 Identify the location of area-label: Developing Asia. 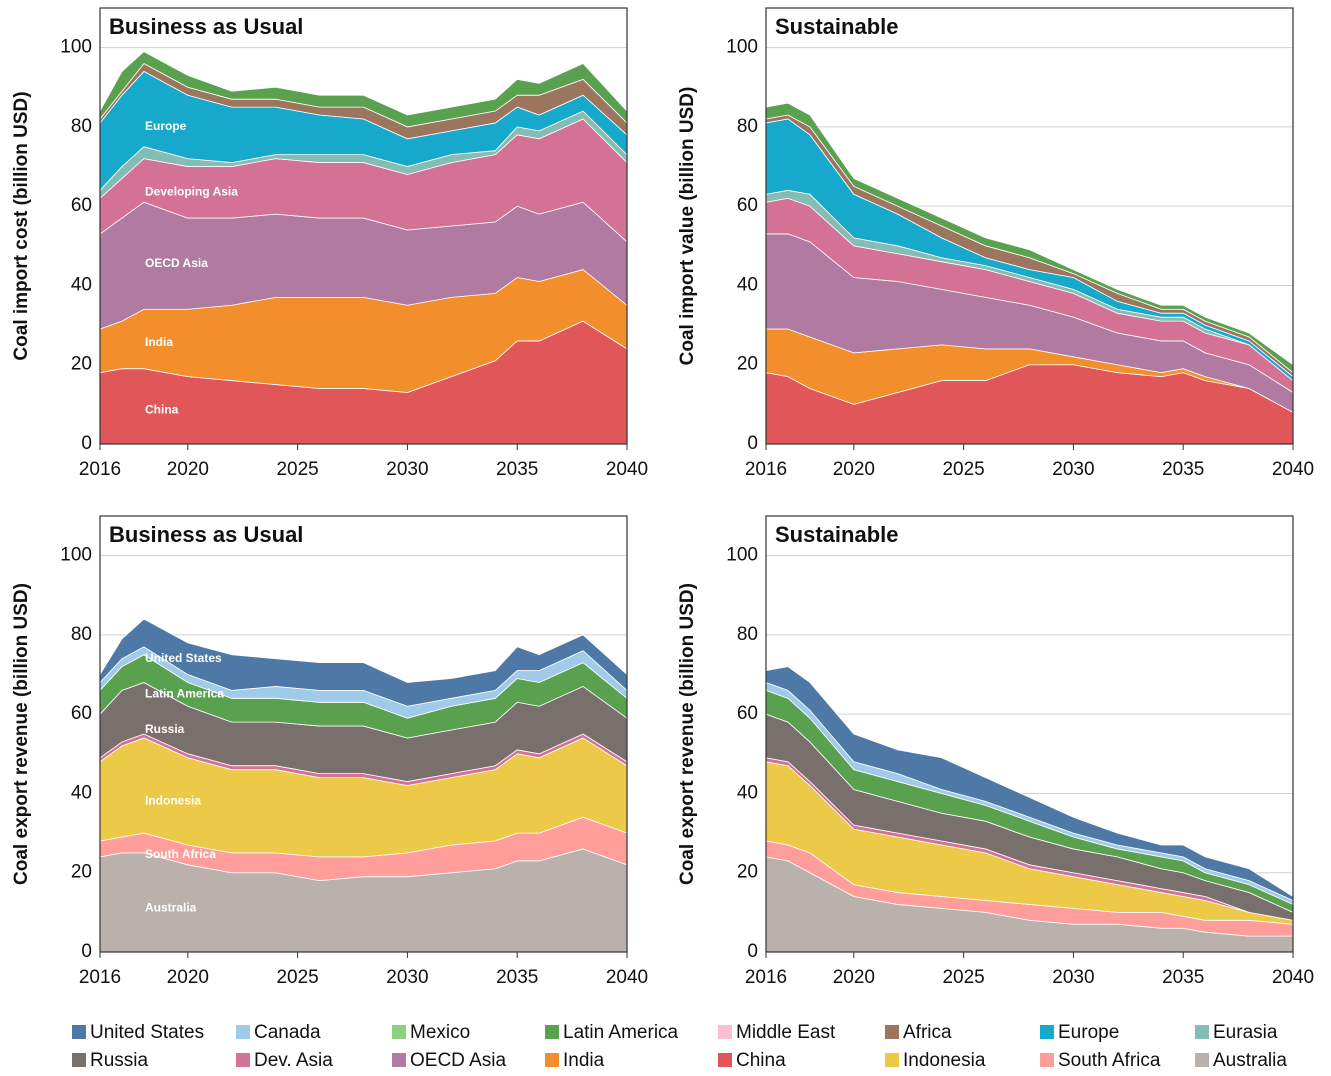
(191, 191).